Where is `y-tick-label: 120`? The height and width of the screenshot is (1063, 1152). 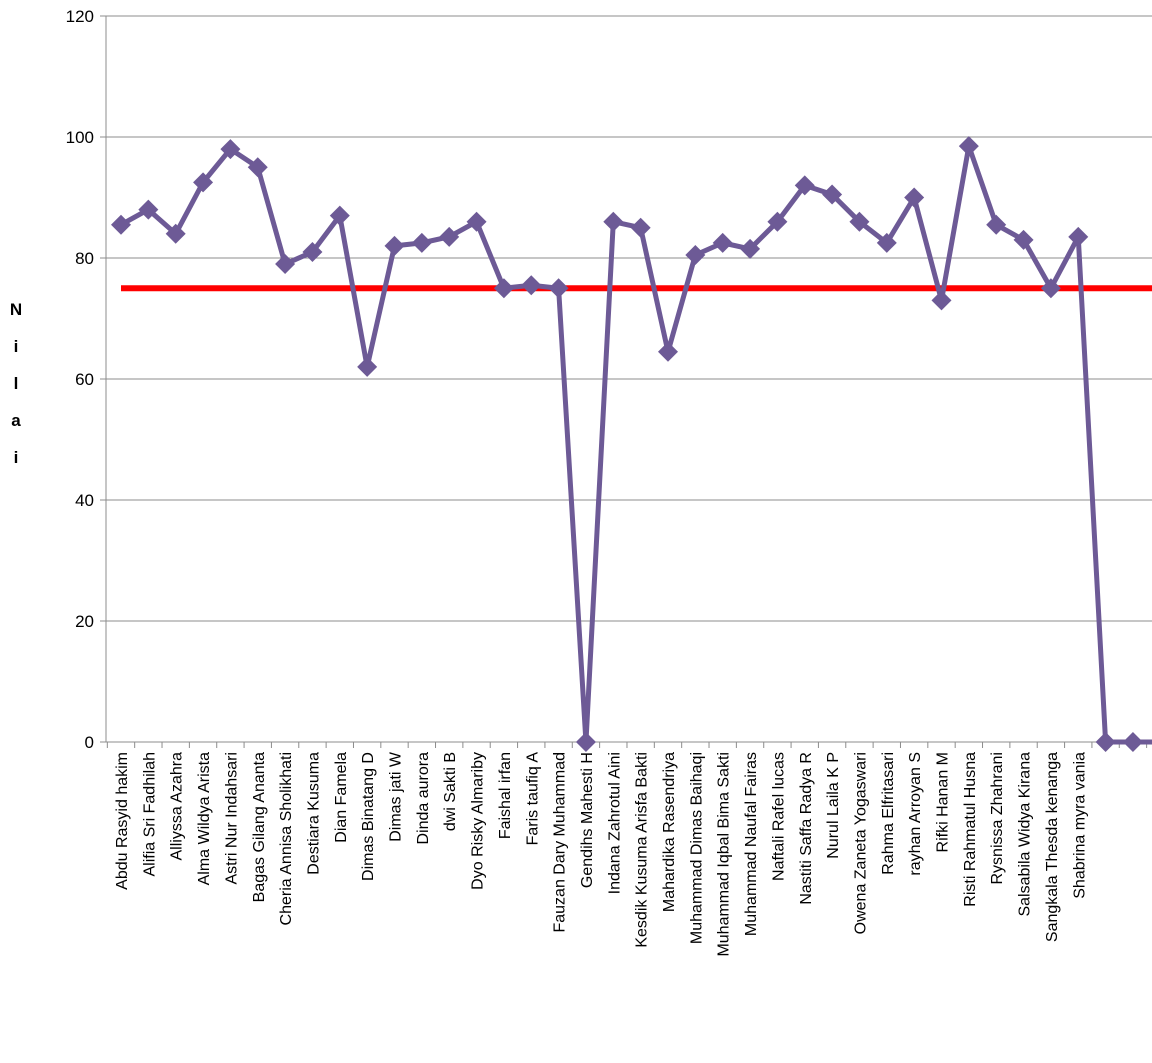 y-tick-label: 120 is located at coordinates (80, 16).